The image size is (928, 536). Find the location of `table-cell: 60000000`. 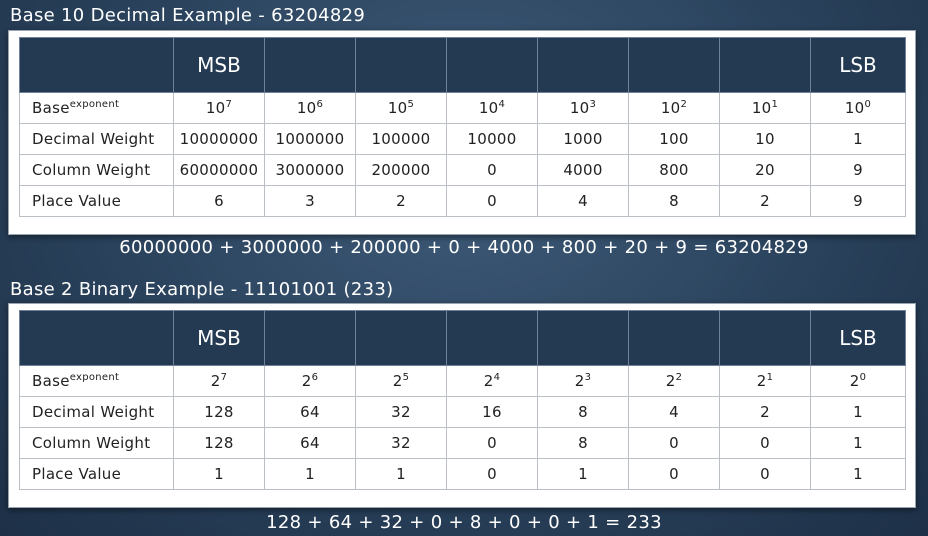

table-cell: 60000000 is located at coordinates (219, 170).